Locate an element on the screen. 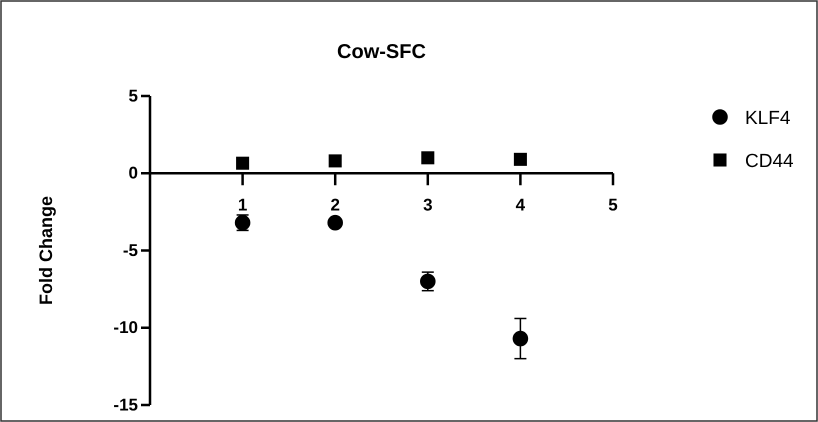 Image resolution: width=818 pixels, height=422 pixels. x-tick-label: 3 is located at coordinates (428, 204).